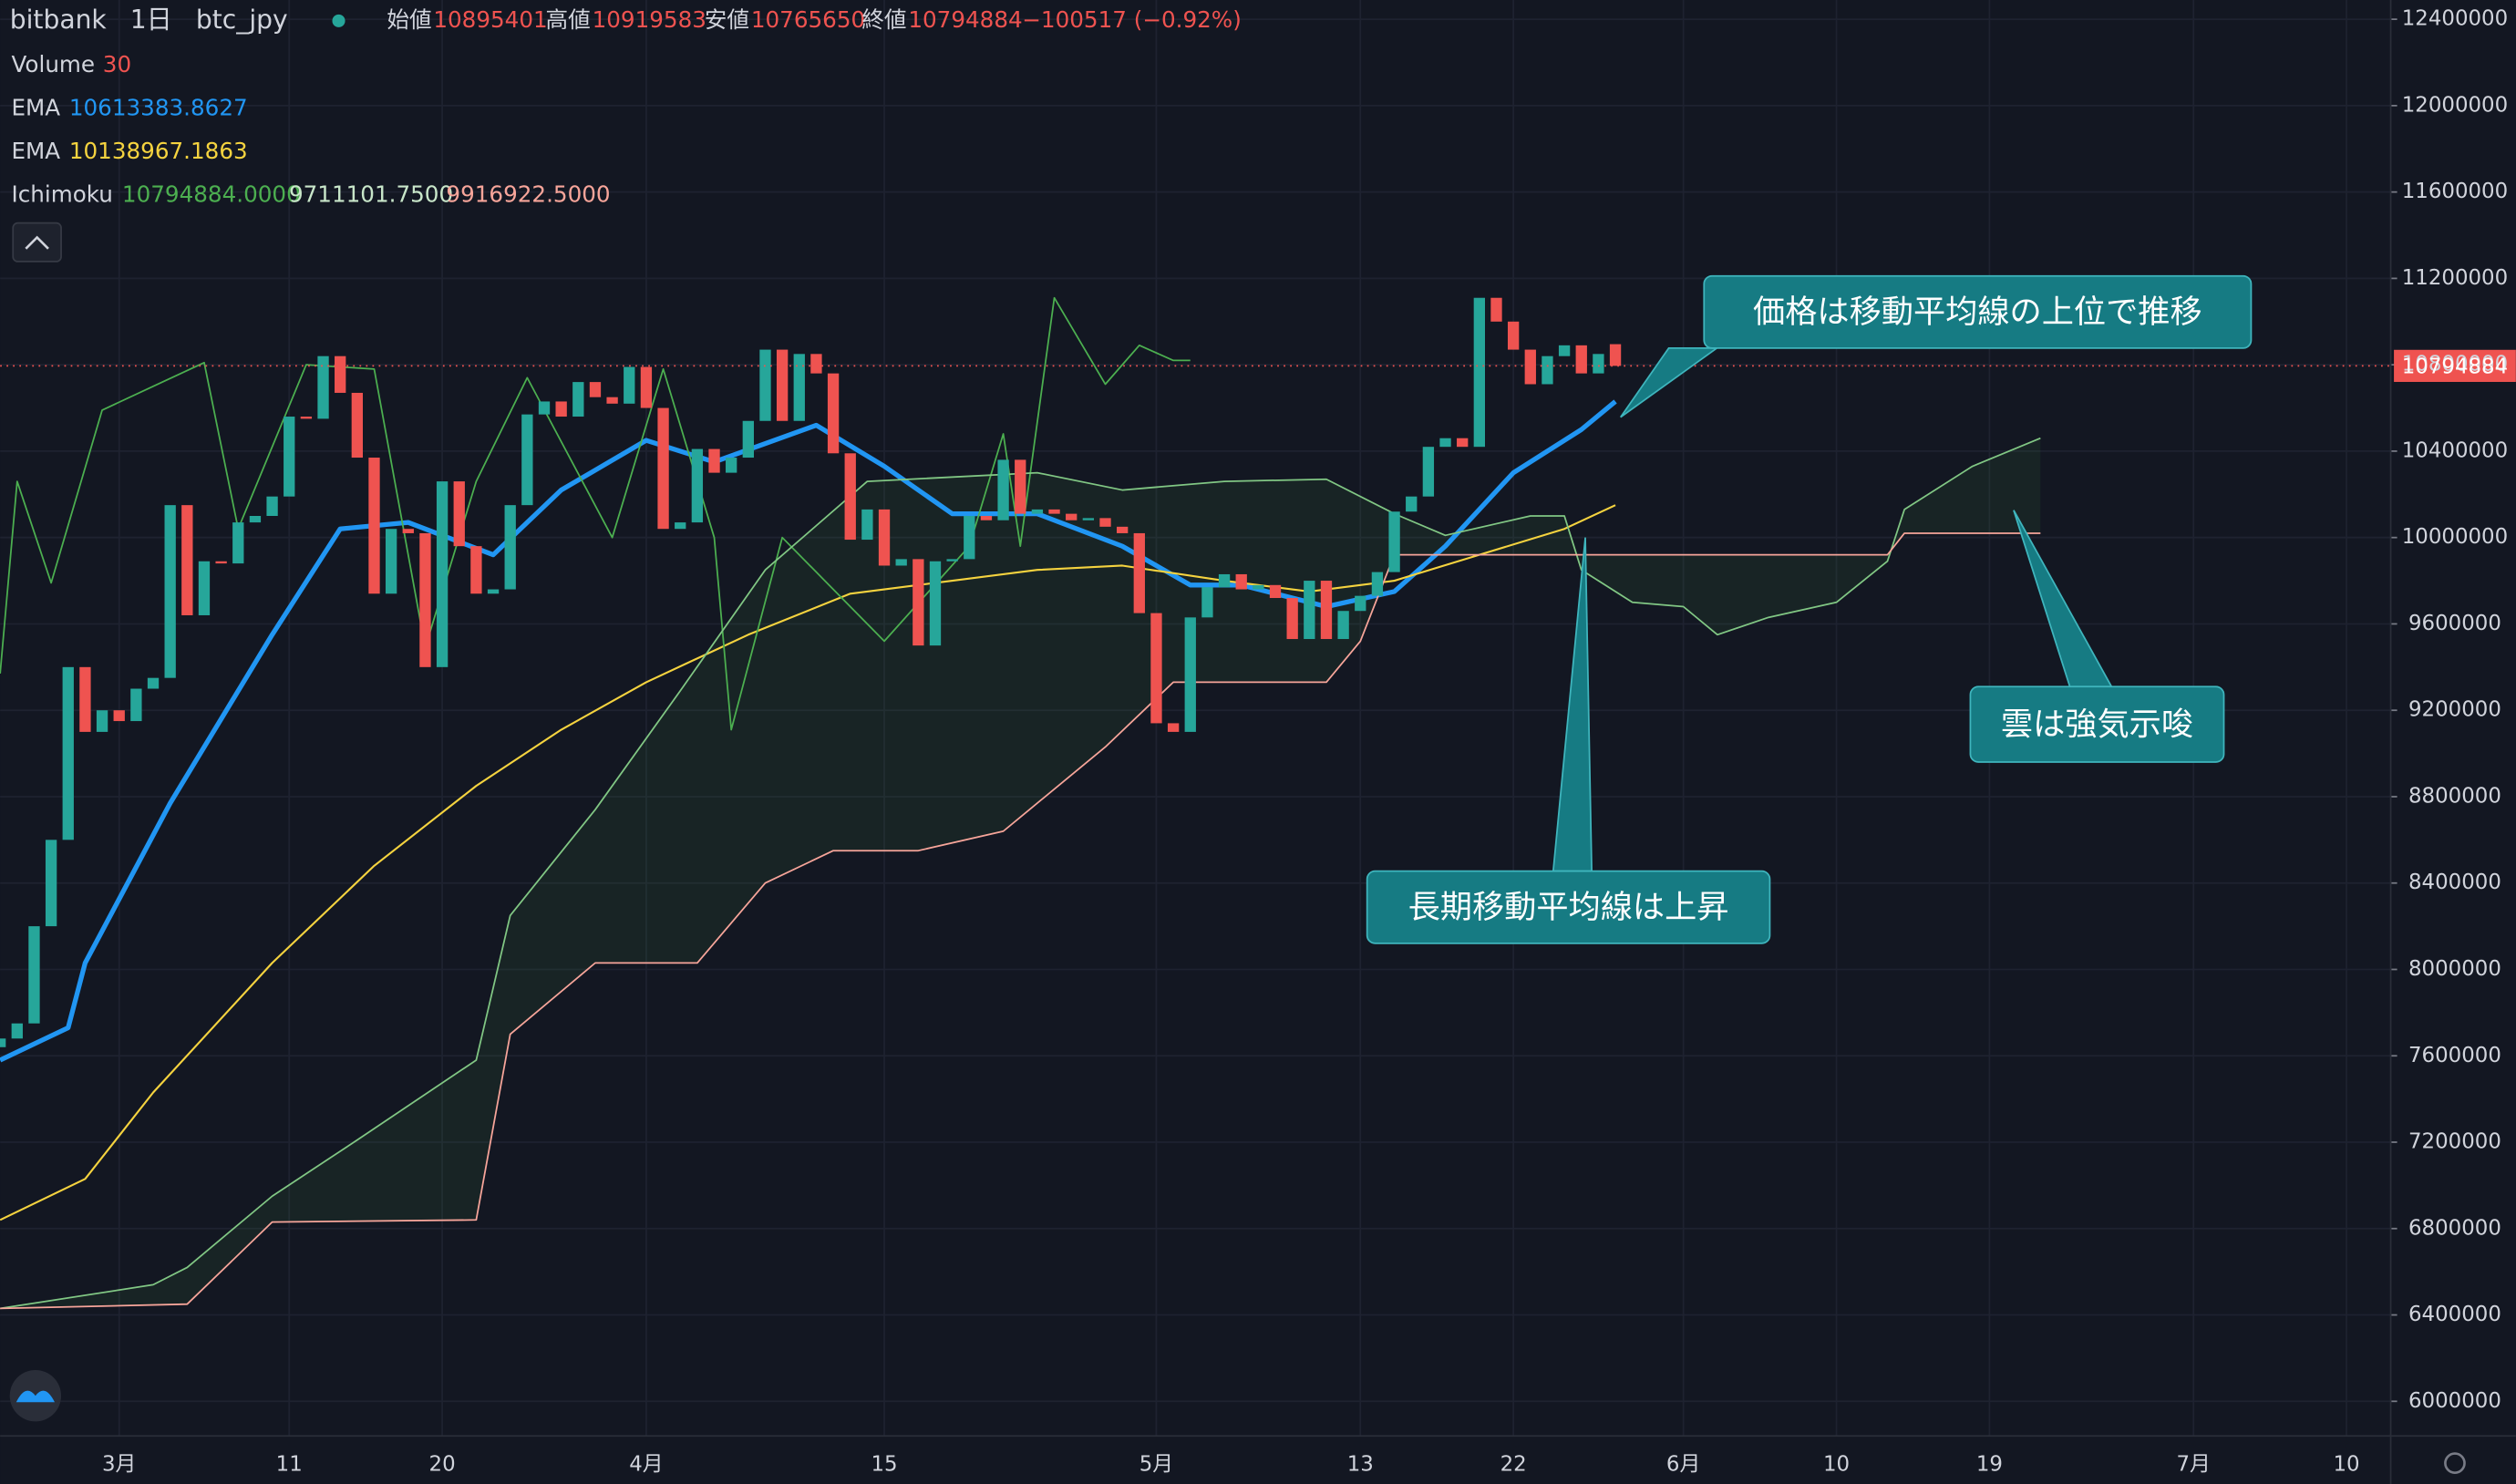 This screenshot has width=2516, height=1484. I want to click on header-exchange: bitbank, so click(59, 20).